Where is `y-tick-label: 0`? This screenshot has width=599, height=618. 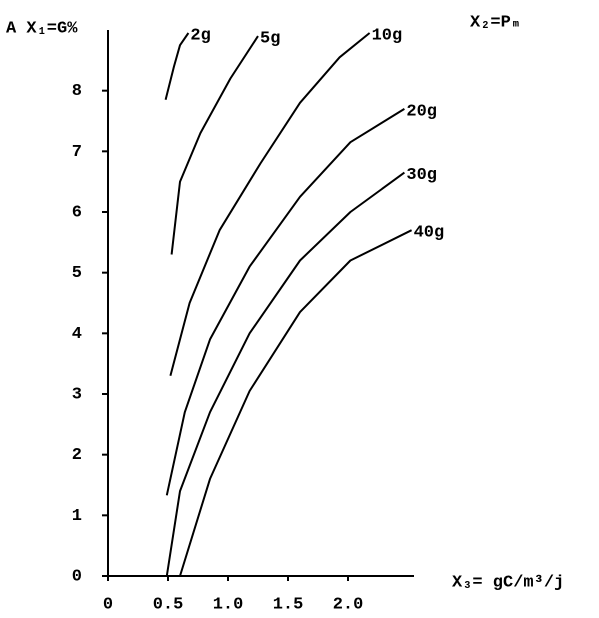 y-tick-label: 0 is located at coordinates (77, 576).